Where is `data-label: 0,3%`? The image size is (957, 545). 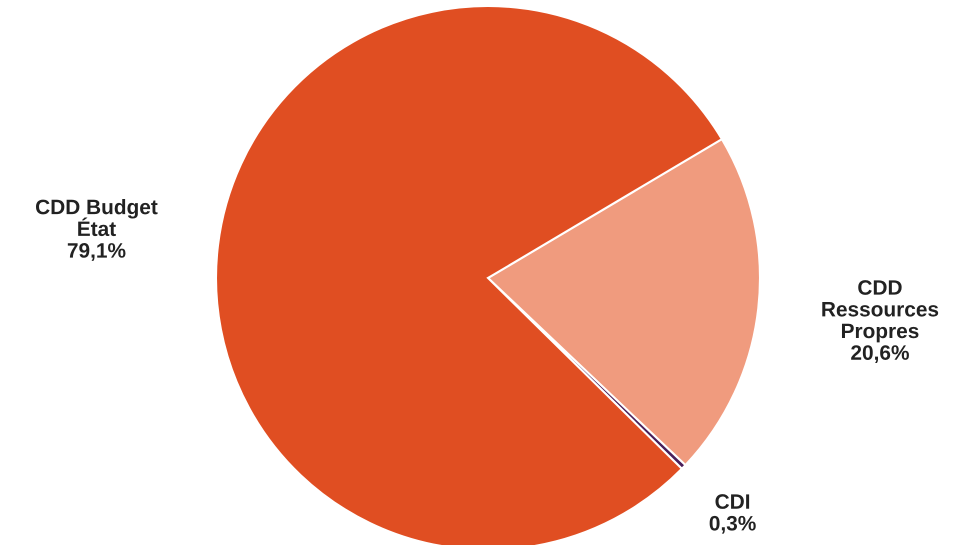 data-label: 0,3% is located at coordinates (733, 525).